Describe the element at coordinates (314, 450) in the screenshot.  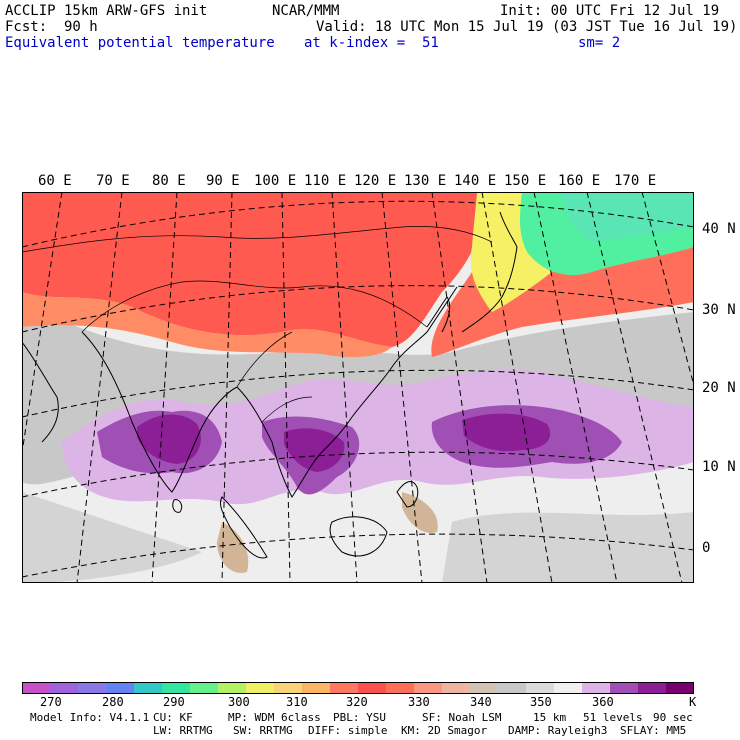
I see `convection-dark-indochina` at that location.